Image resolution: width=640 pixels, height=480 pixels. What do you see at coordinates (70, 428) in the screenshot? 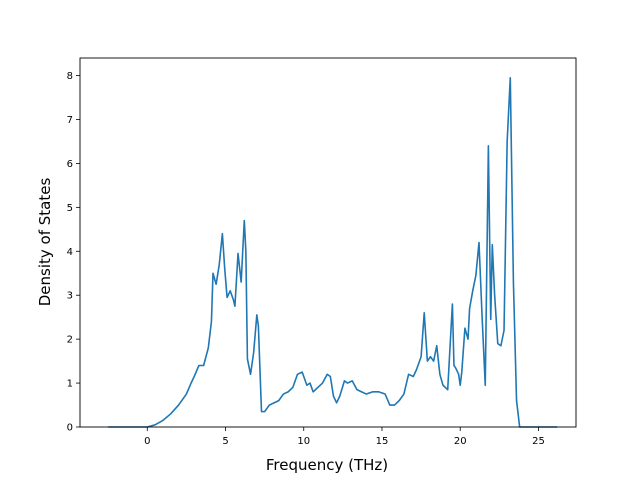
I see `y-tick-label: 0` at bounding box center [70, 428].